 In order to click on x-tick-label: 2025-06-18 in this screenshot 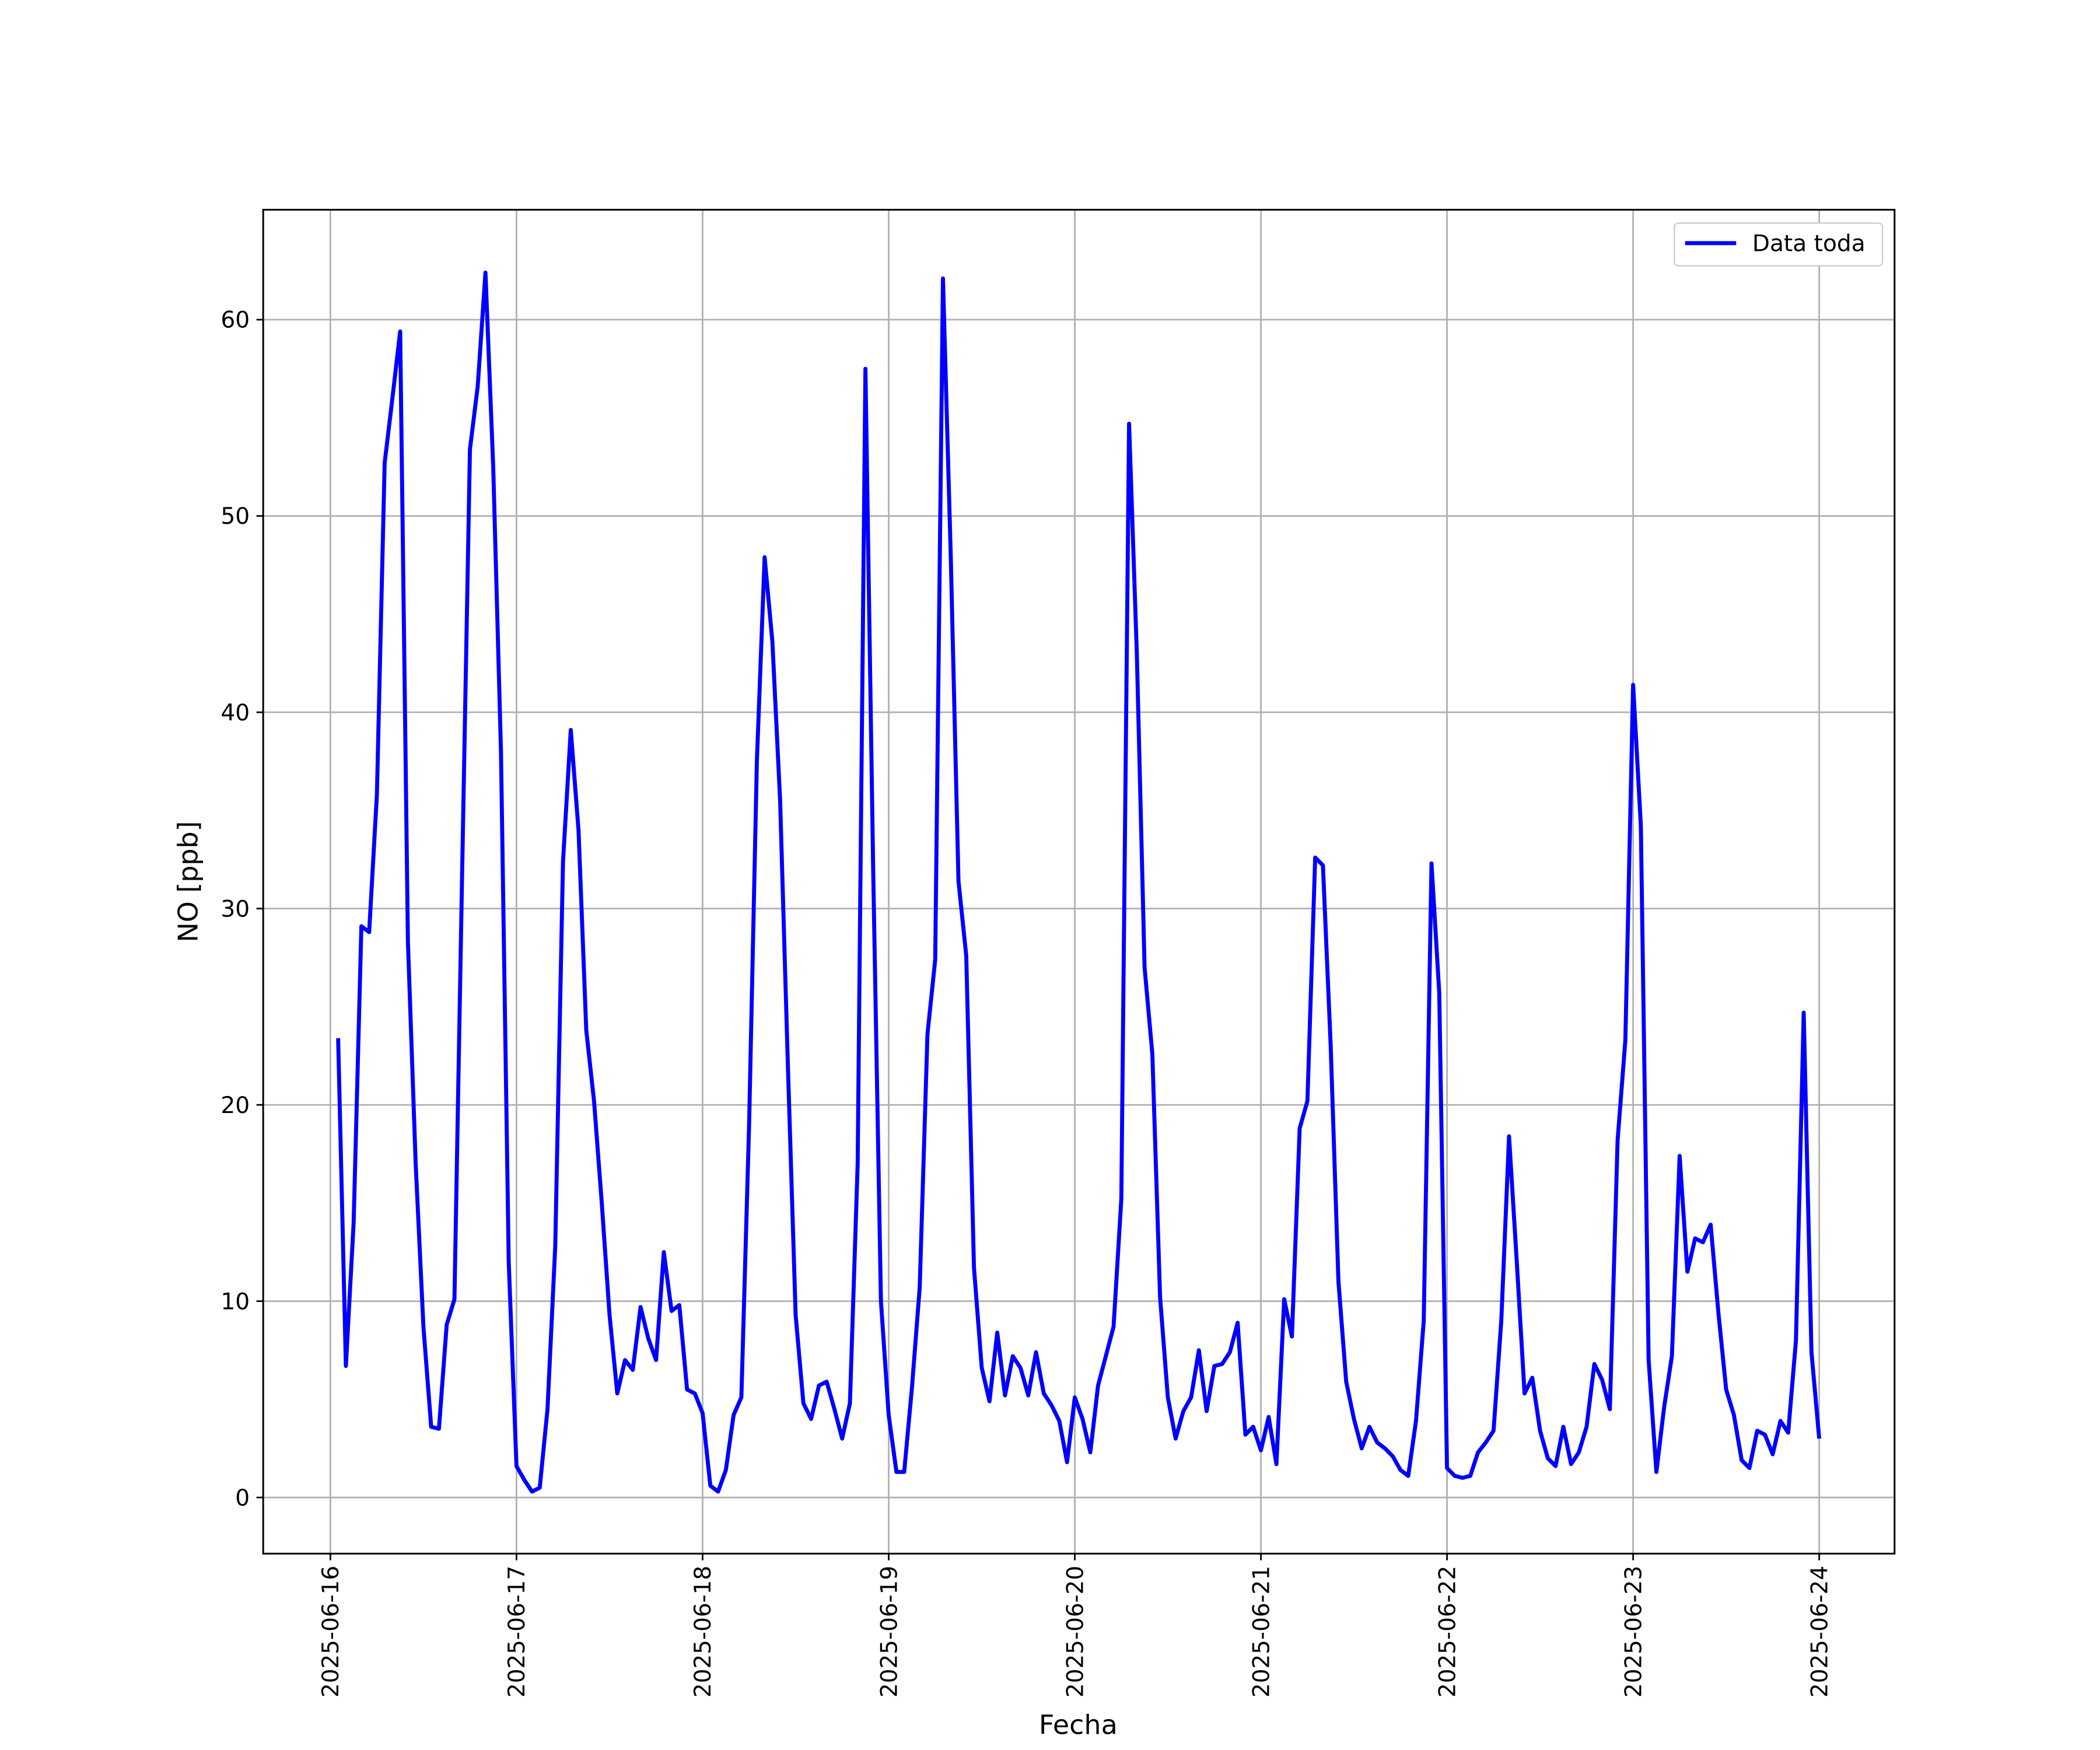, I will do `click(703, 1632)`.